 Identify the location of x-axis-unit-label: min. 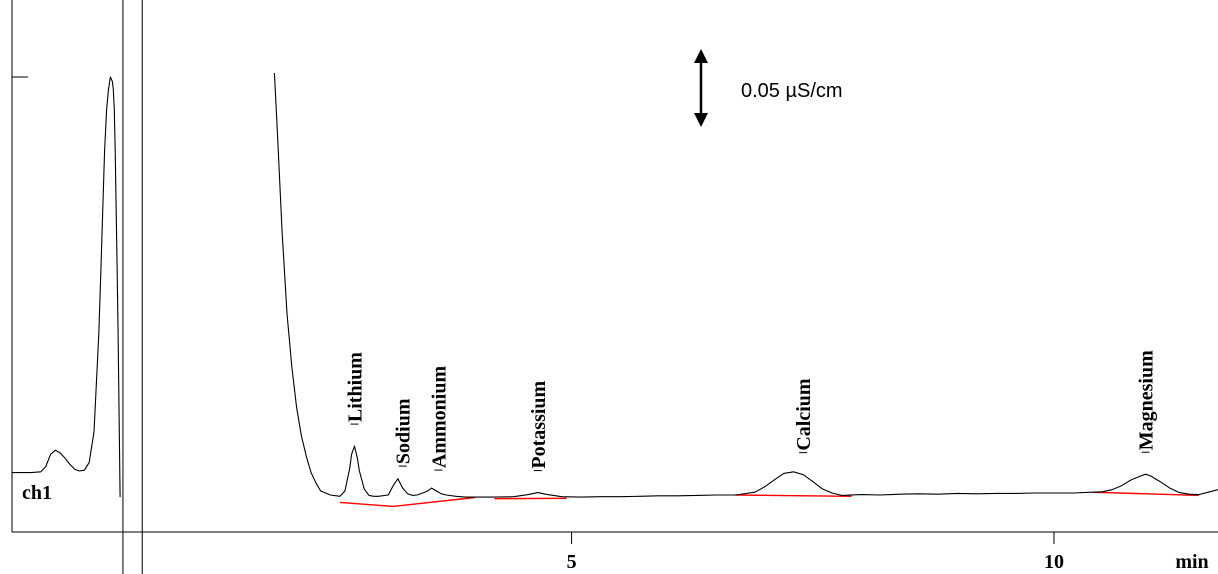
(1191, 562).